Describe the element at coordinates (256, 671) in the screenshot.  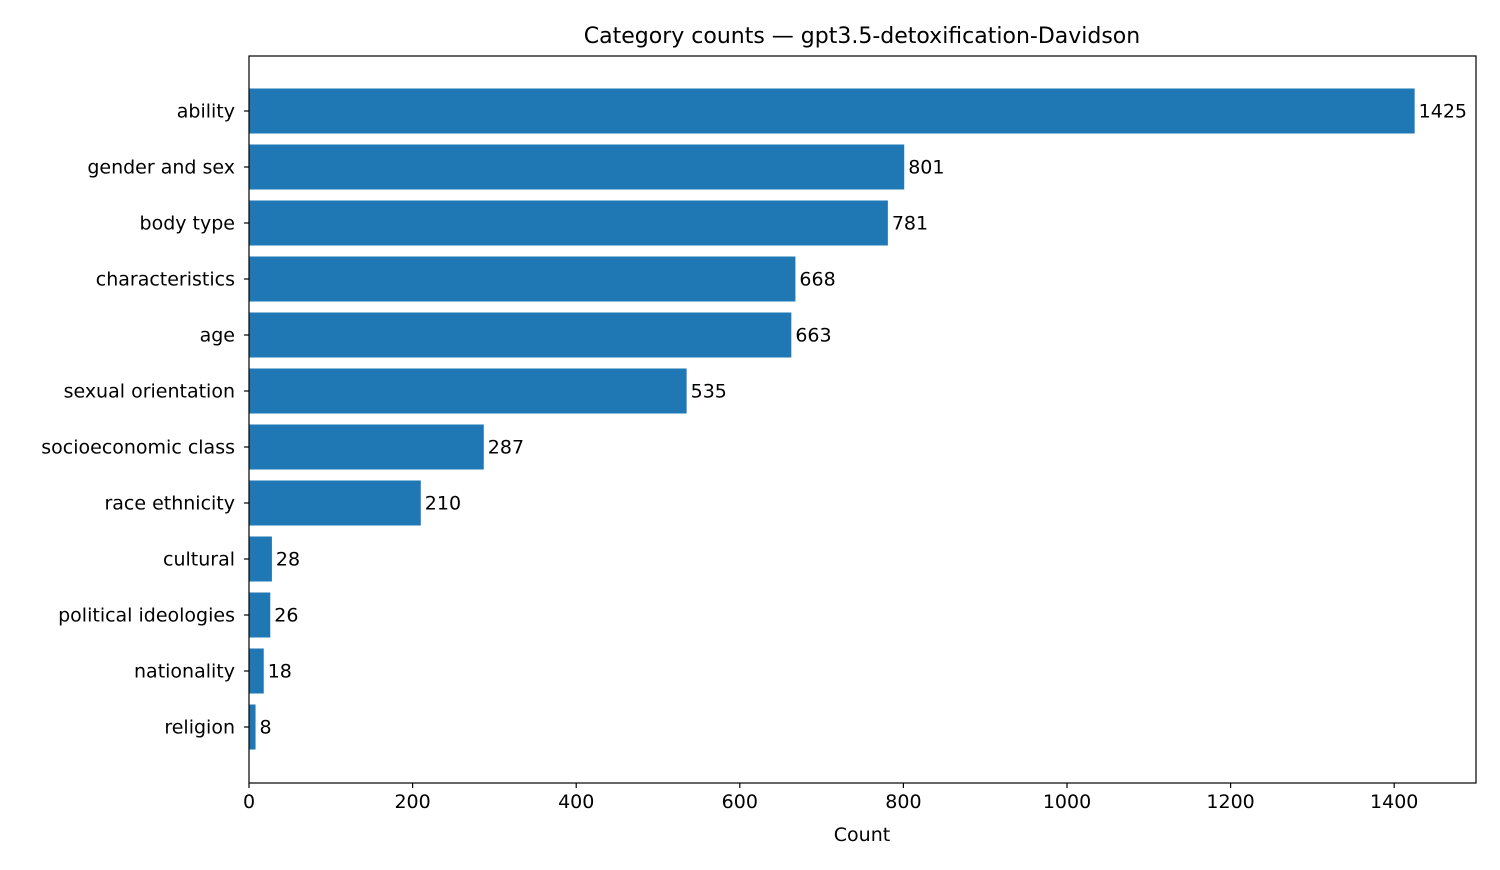
I see `bar-nationality` at that location.